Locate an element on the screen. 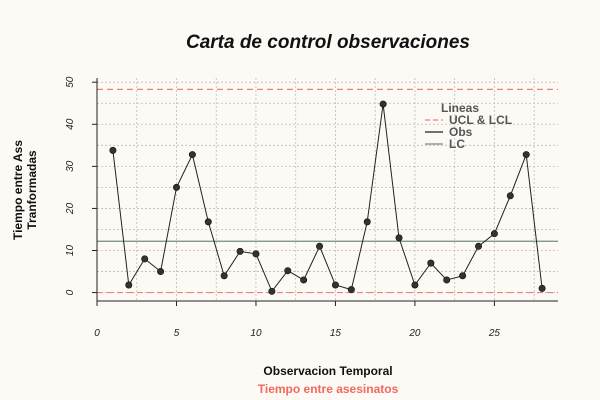 This screenshot has height=400, width=600. y-tick-label: 20 is located at coordinates (70, 208).